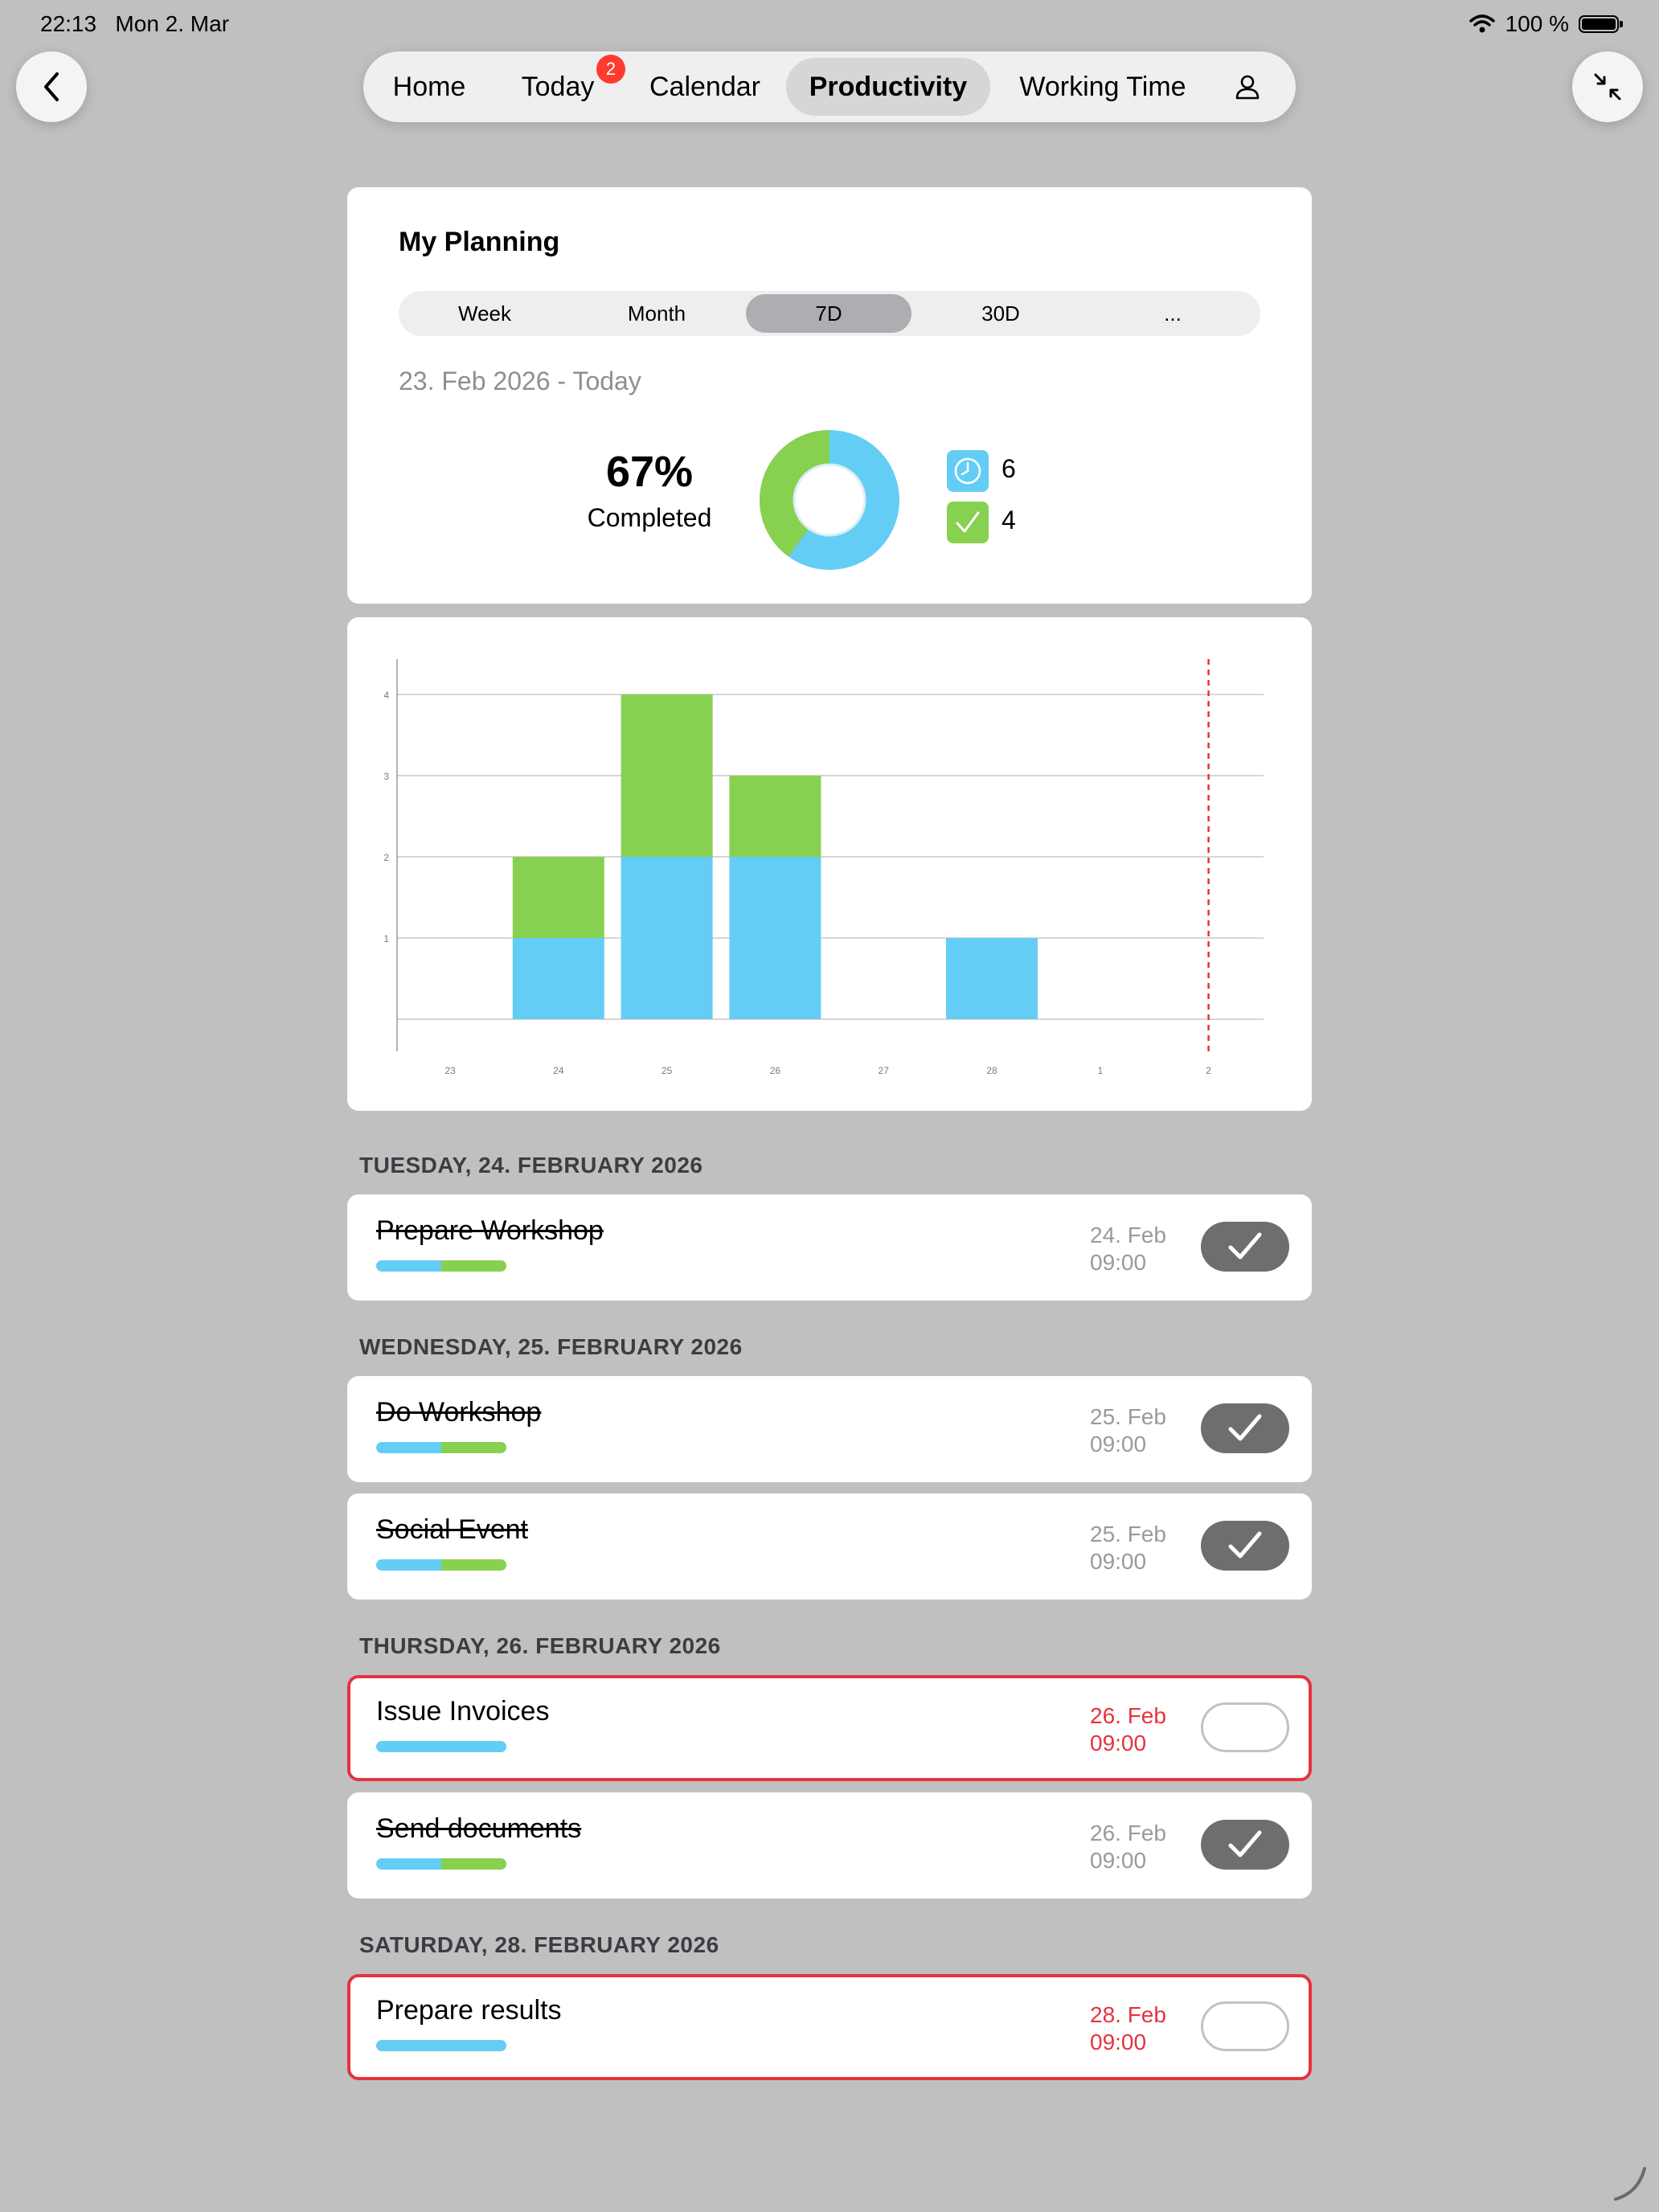 This screenshot has width=1659, height=2212. I want to click on tab-calendar: Calendar, so click(705, 87).